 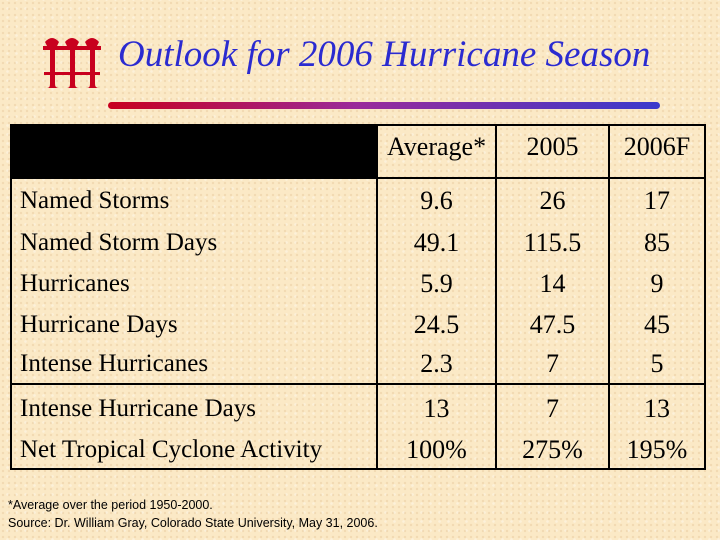 I want to click on table-cell: 9.6, so click(x=436, y=200).